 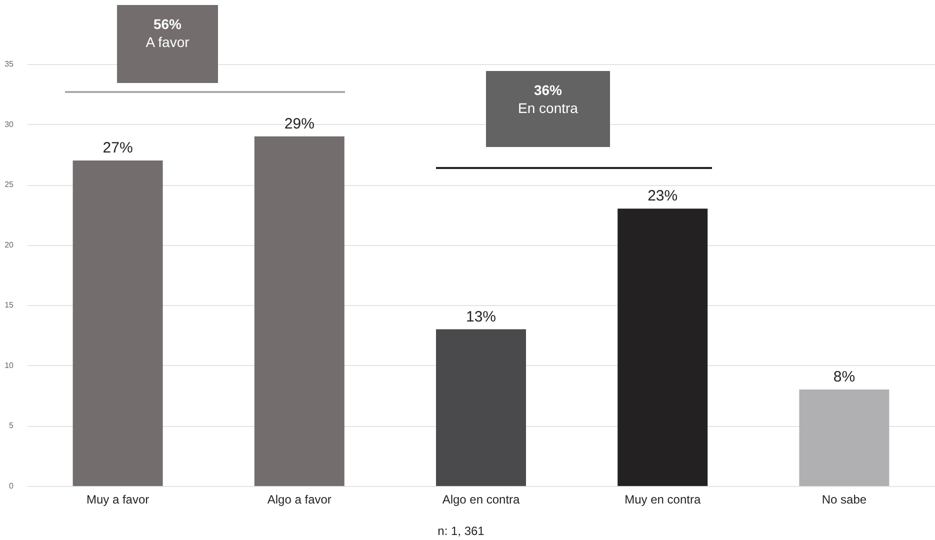 What do you see at coordinates (844, 377) in the screenshot?
I see `data-label: 8%` at bounding box center [844, 377].